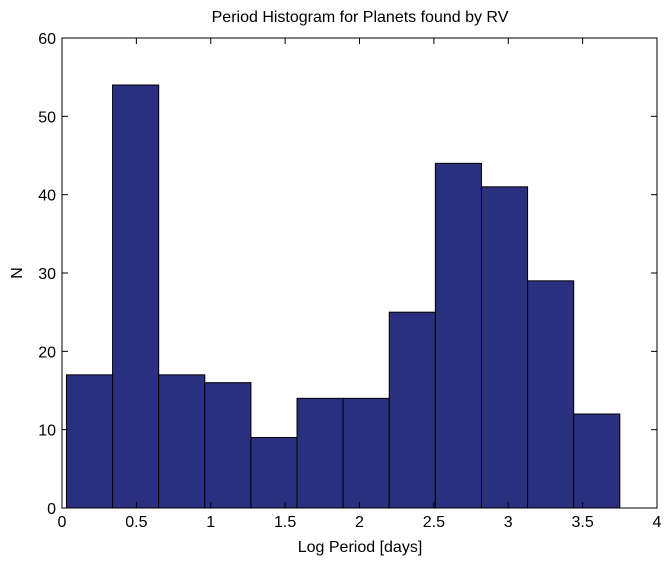  Describe the element at coordinates (210, 522) in the screenshot. I see `x-tick-label: 1` at that location.